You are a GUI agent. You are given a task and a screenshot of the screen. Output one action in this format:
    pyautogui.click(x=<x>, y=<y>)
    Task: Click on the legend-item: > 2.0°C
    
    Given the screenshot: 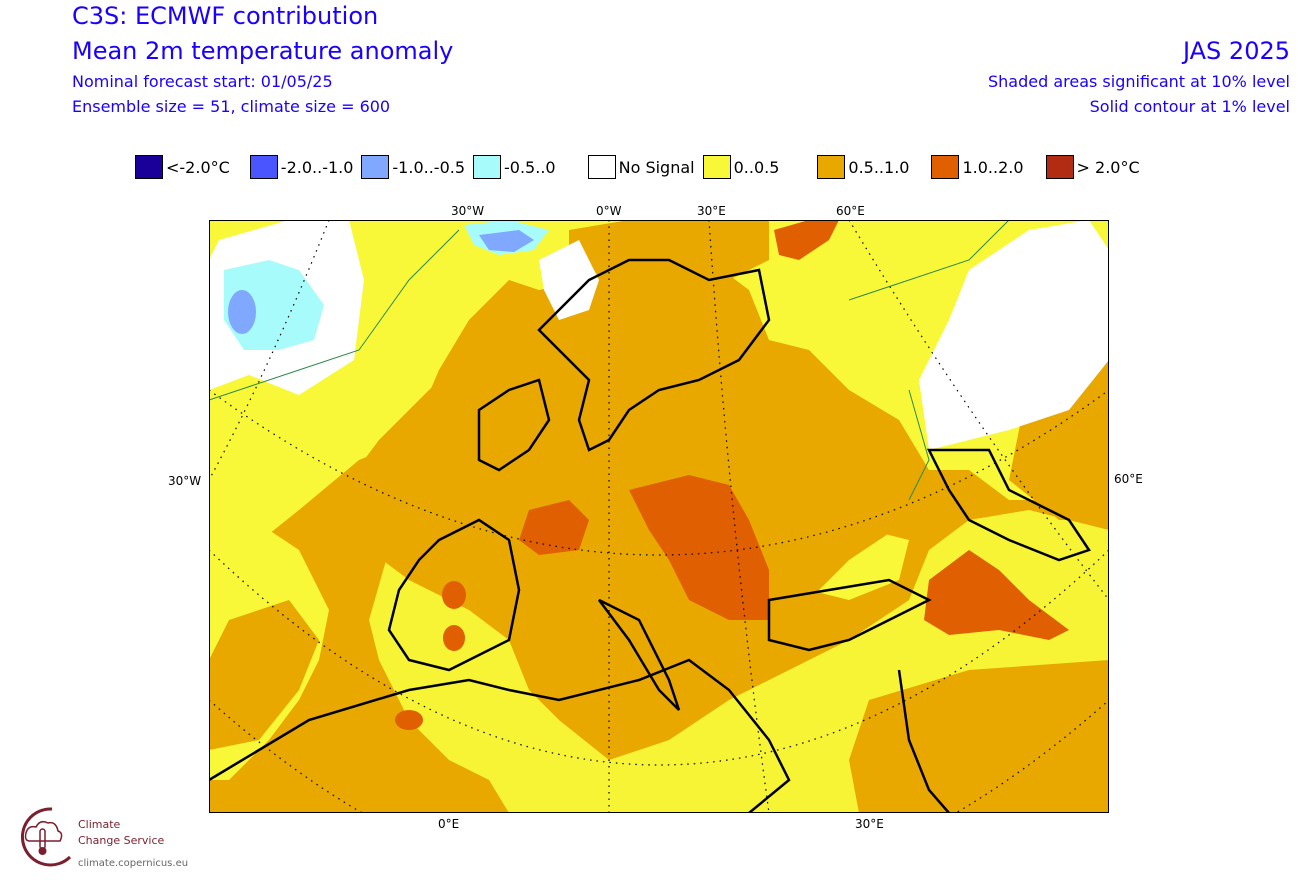 What is the action you would take?
    pyautogui.click(x=1092, y=167)
    